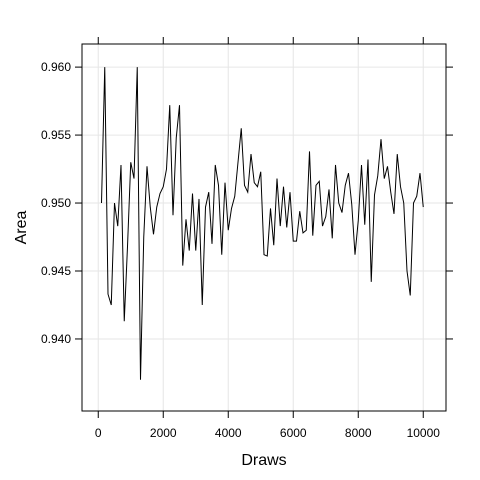  Describe the element at coordinates (293, 433) in the screenshot. I see `x-tick-label: 6000` at that location.